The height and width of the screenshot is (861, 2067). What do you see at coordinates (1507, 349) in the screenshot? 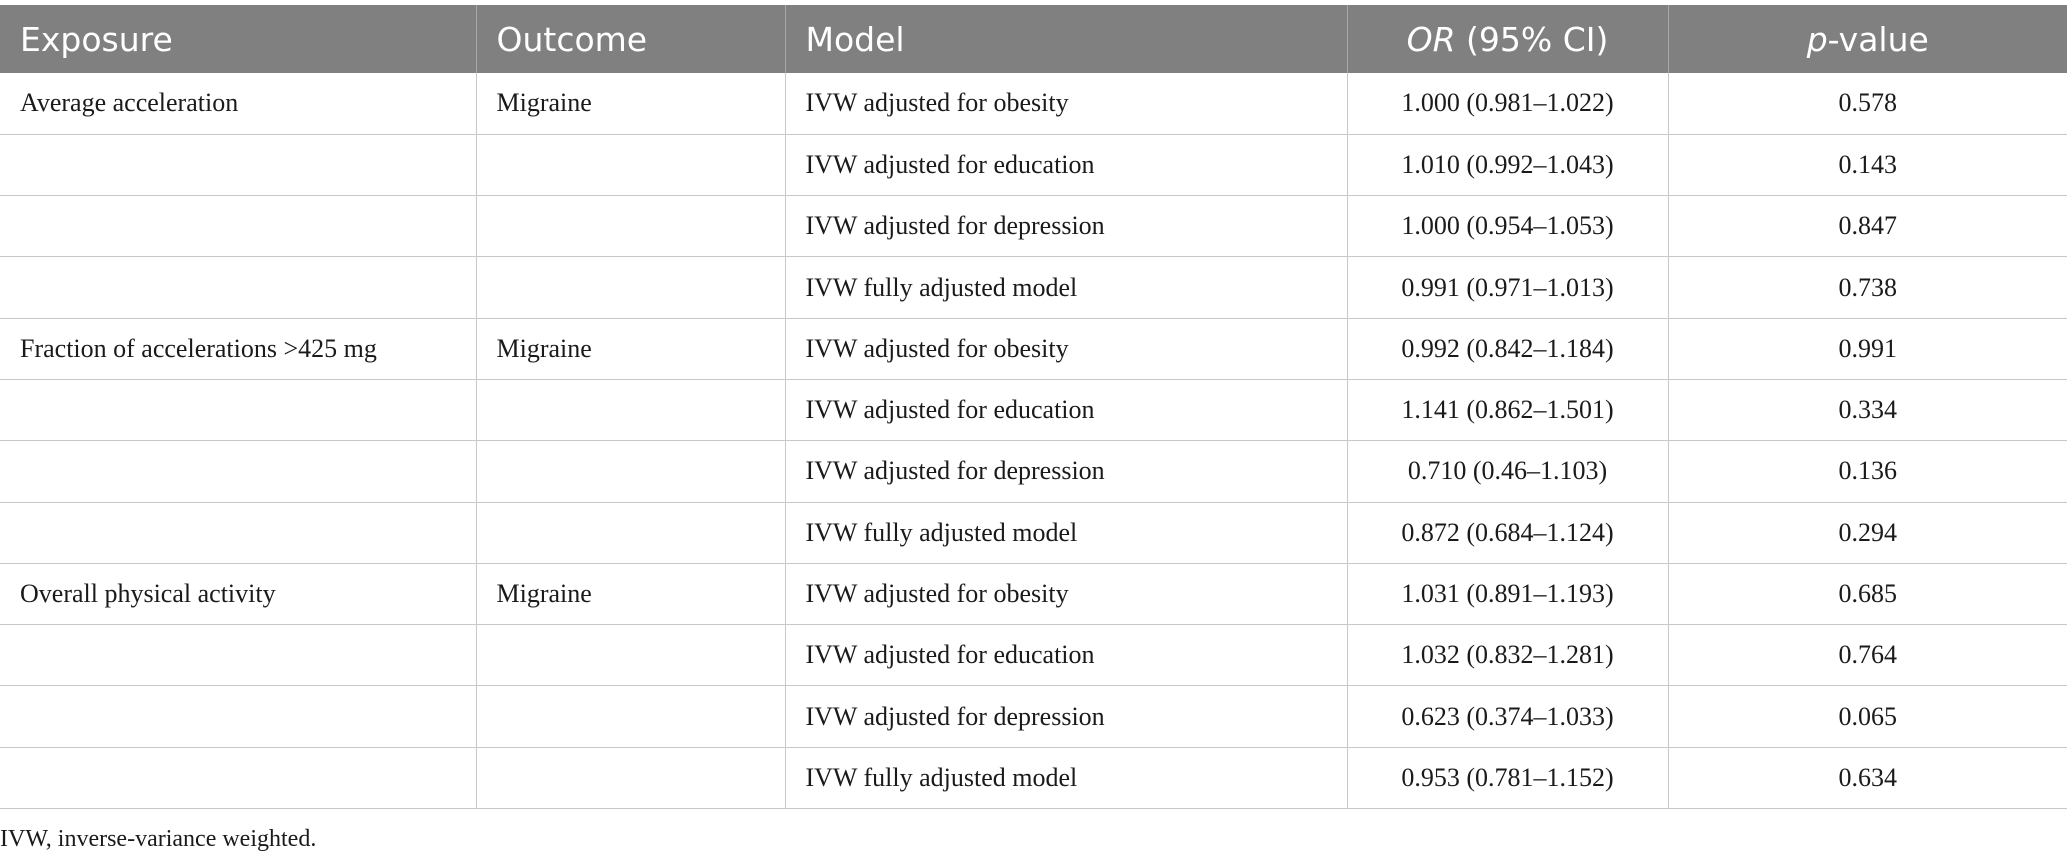
I see `cell-odds-ratio: 0.992 (0.842–1.184)` at bounding box center [1507, 349].